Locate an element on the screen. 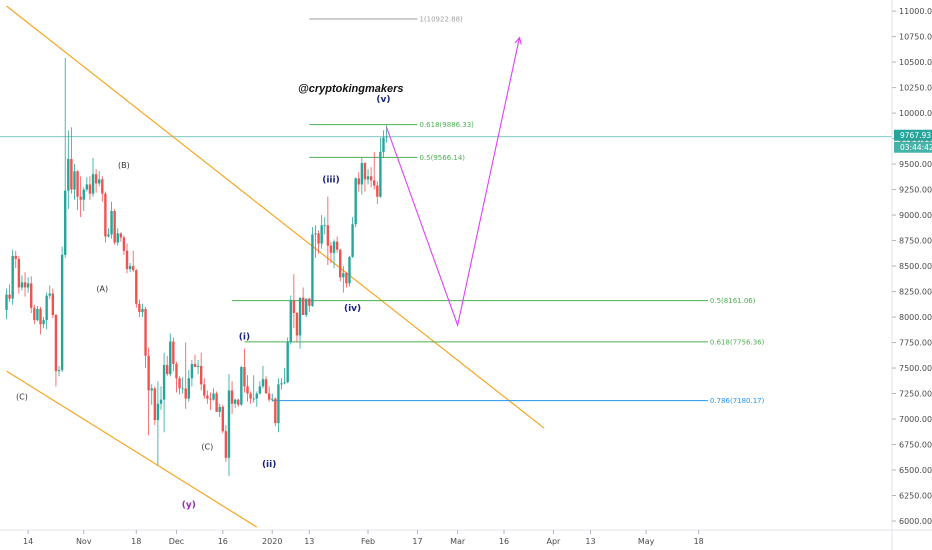 Image resolution: width=932 pixels, height=550 pixels. fib-level-label: 0.5(8161.06) is located at coordinates (733, 301).